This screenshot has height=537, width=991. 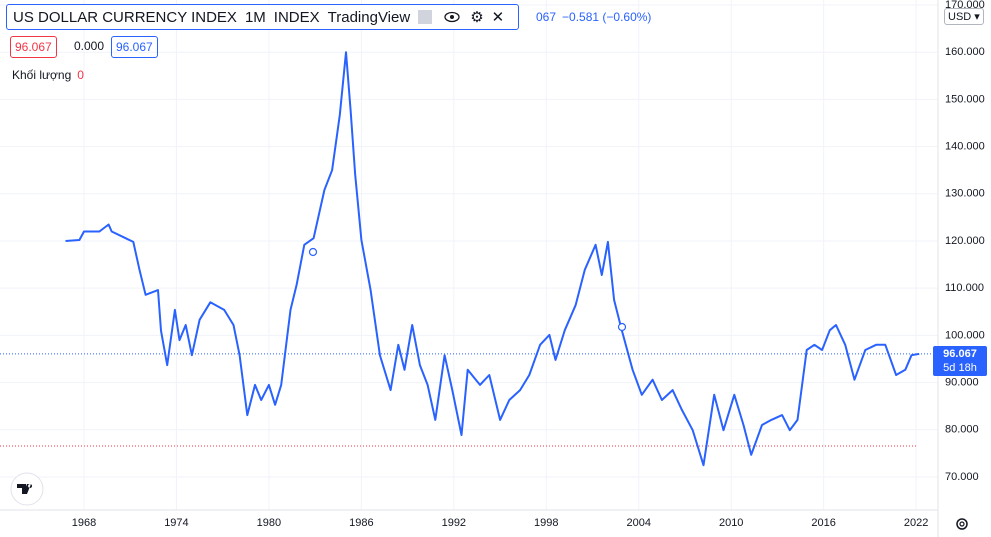 I want to click on x-tick-label: 1980, so click(x=269, y=523).